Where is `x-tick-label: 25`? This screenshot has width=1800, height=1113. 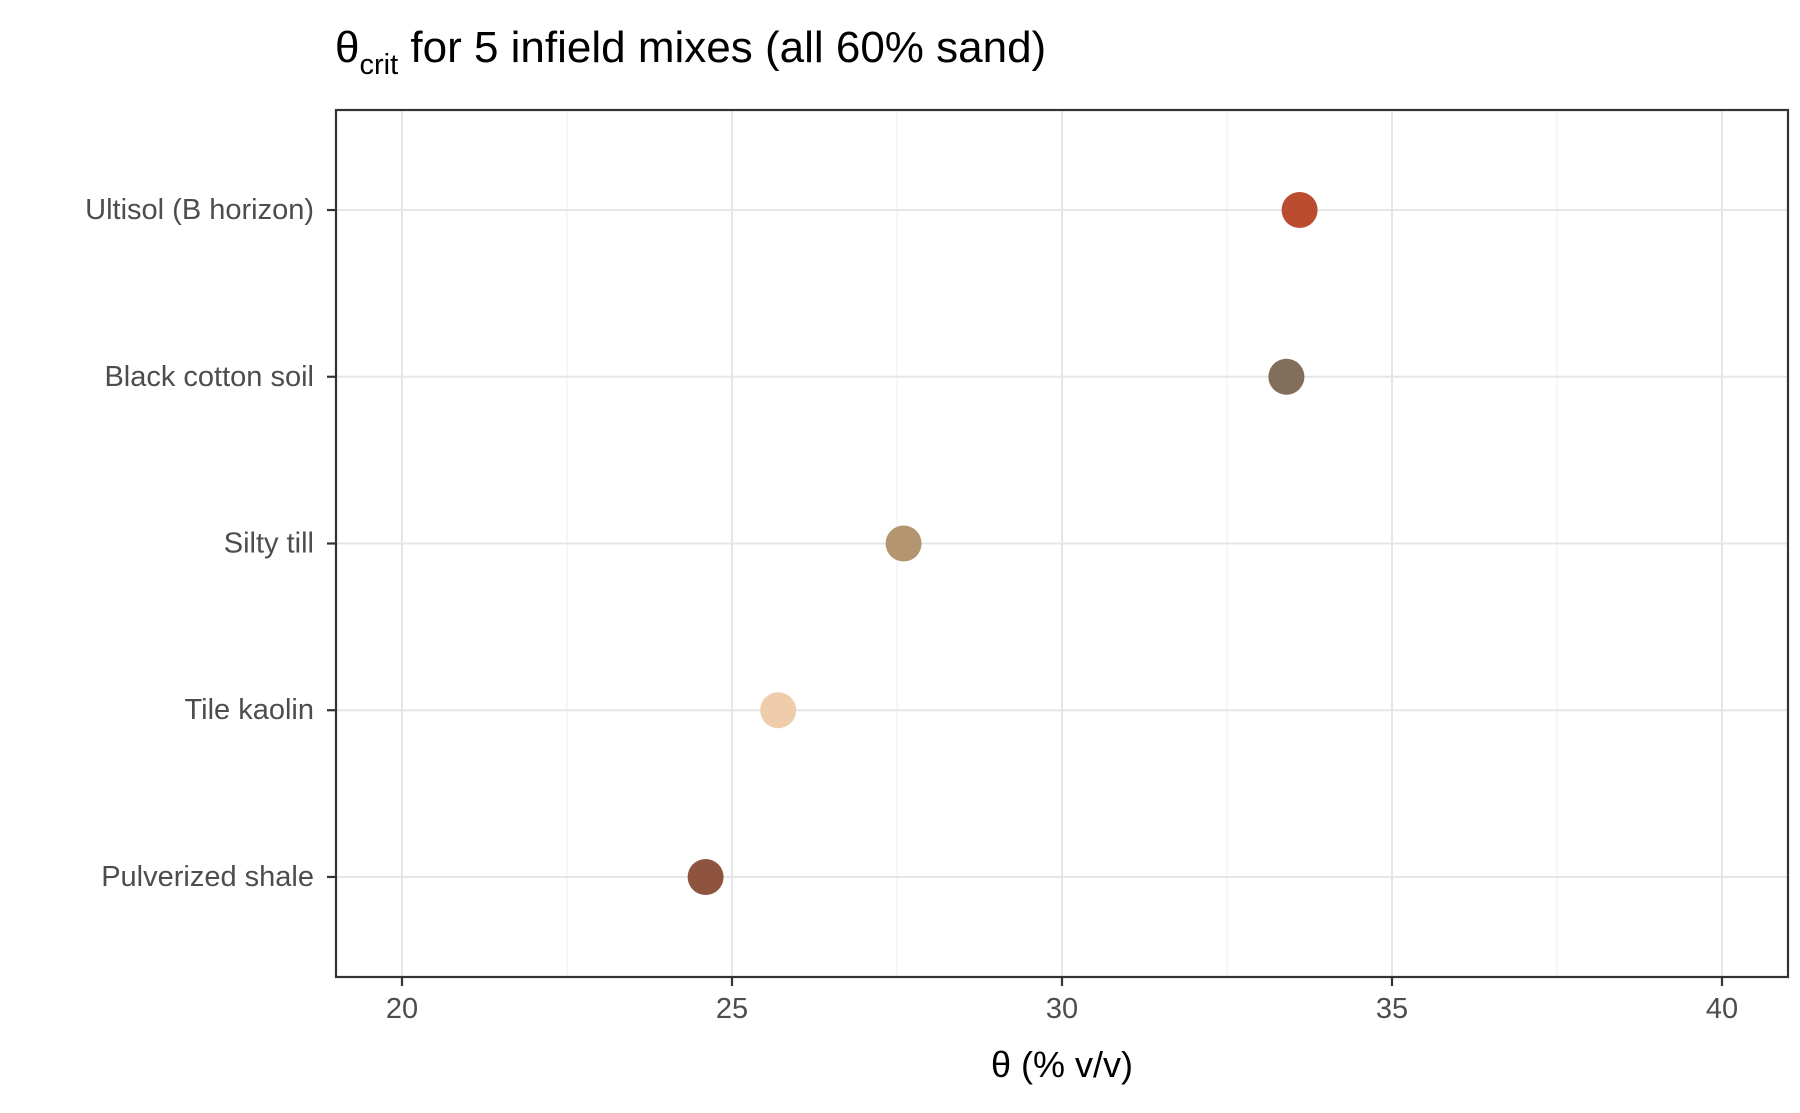
x-tick-label: 25 is located at coordinates (732, 1009).